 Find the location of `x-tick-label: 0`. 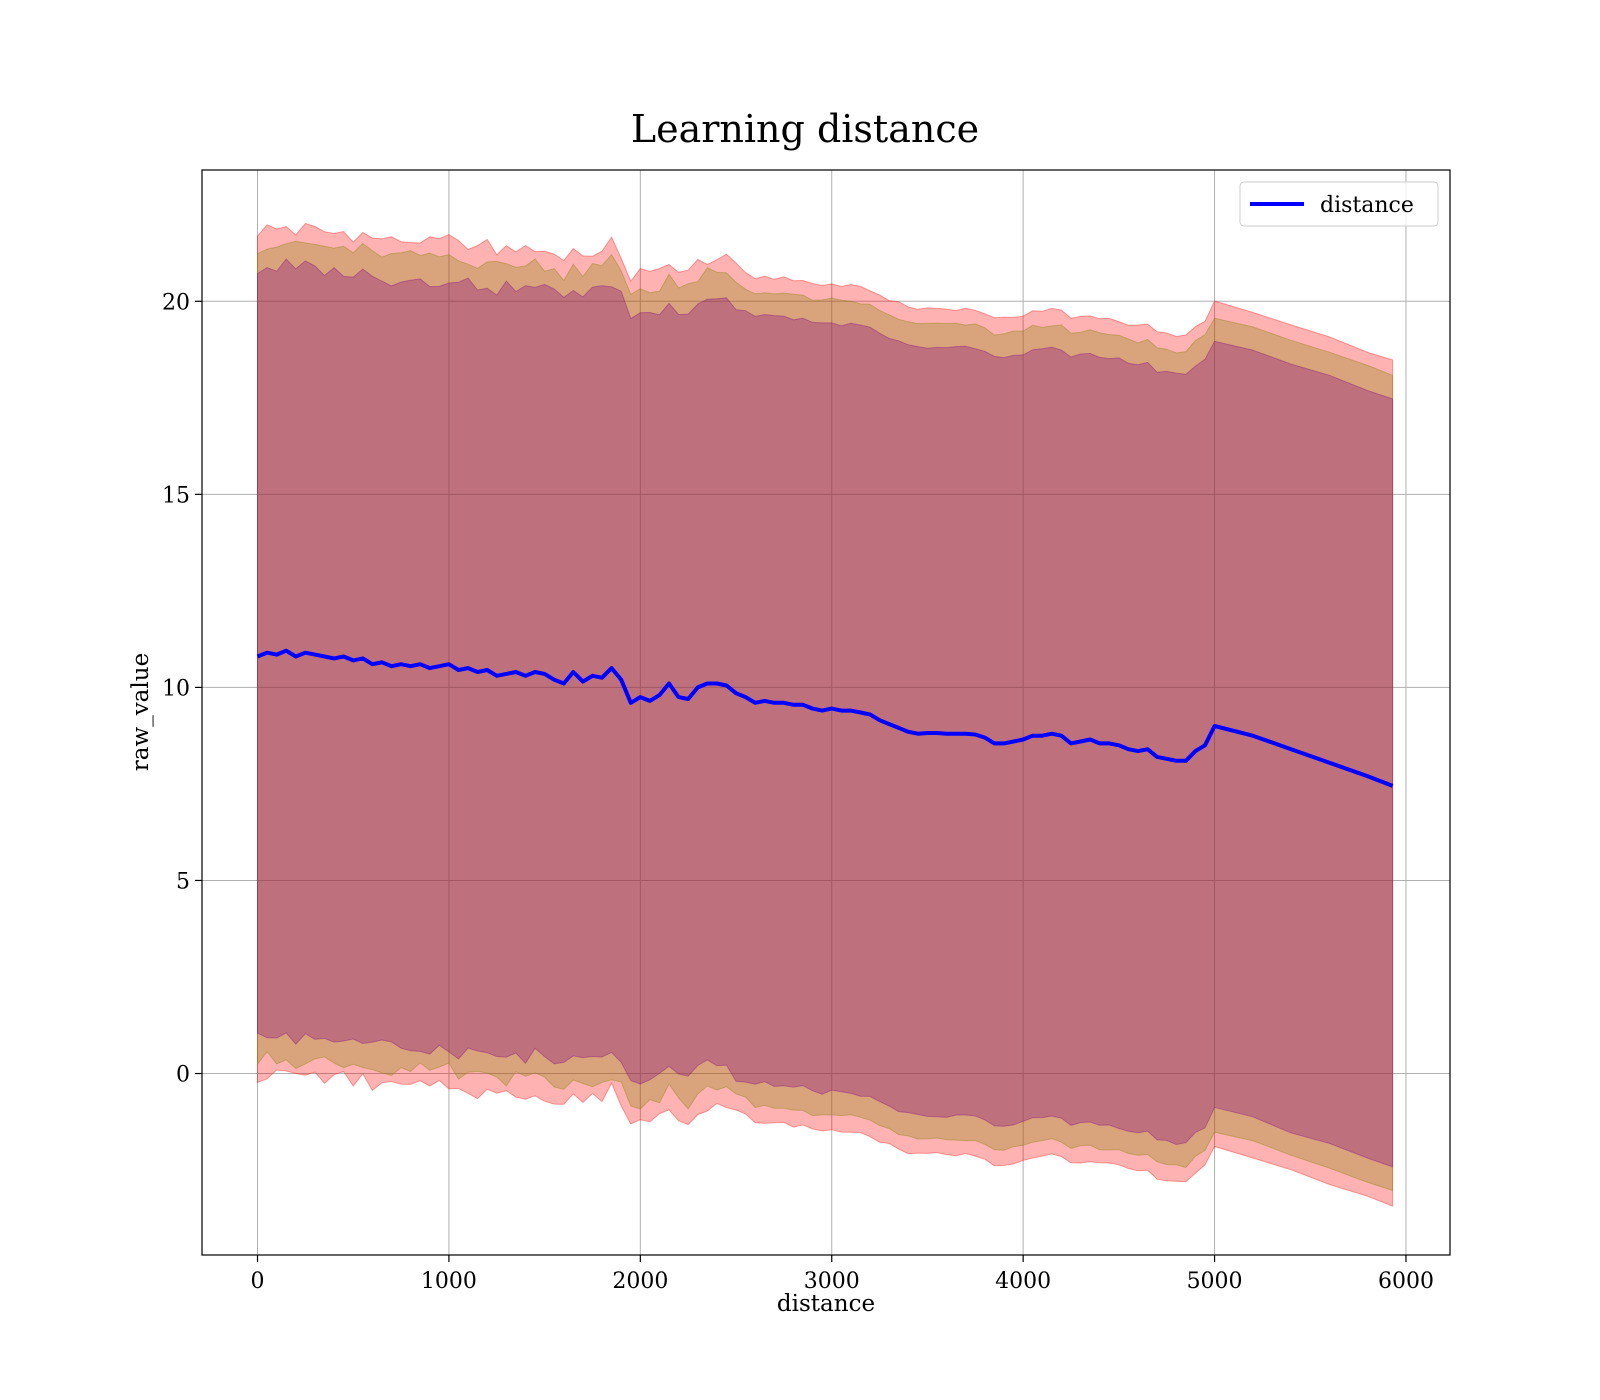

x-tick-label: 0 is located at coordinates (258, 1281).